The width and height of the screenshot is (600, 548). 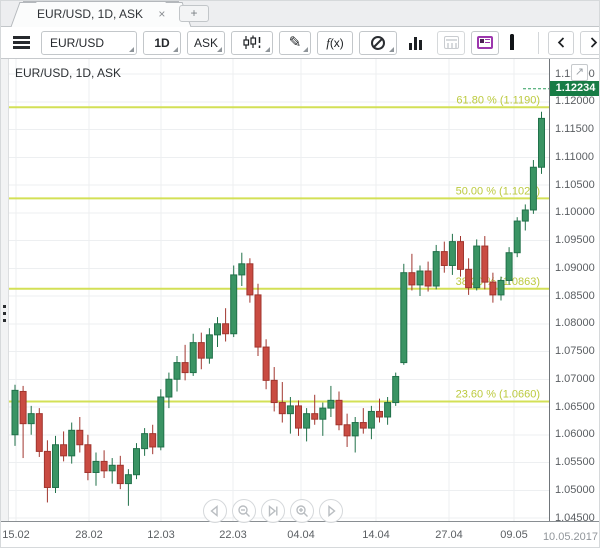 I want to click on price-axis-label: 1.07000, so click(x=575, y=378).